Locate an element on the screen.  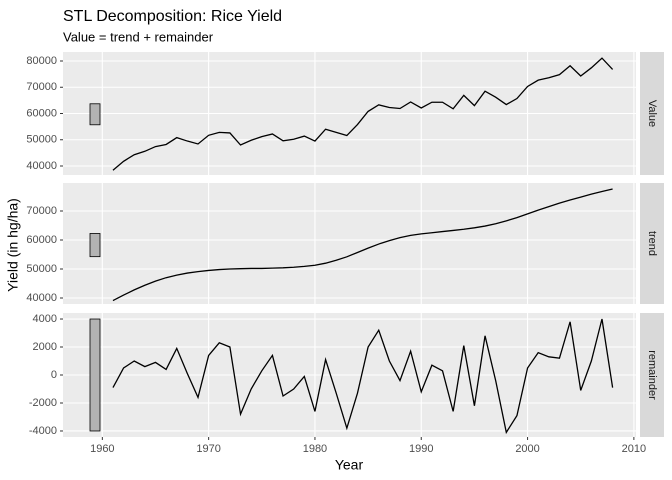
y-tick-label: -2000 is located at coordinates (43, 403).